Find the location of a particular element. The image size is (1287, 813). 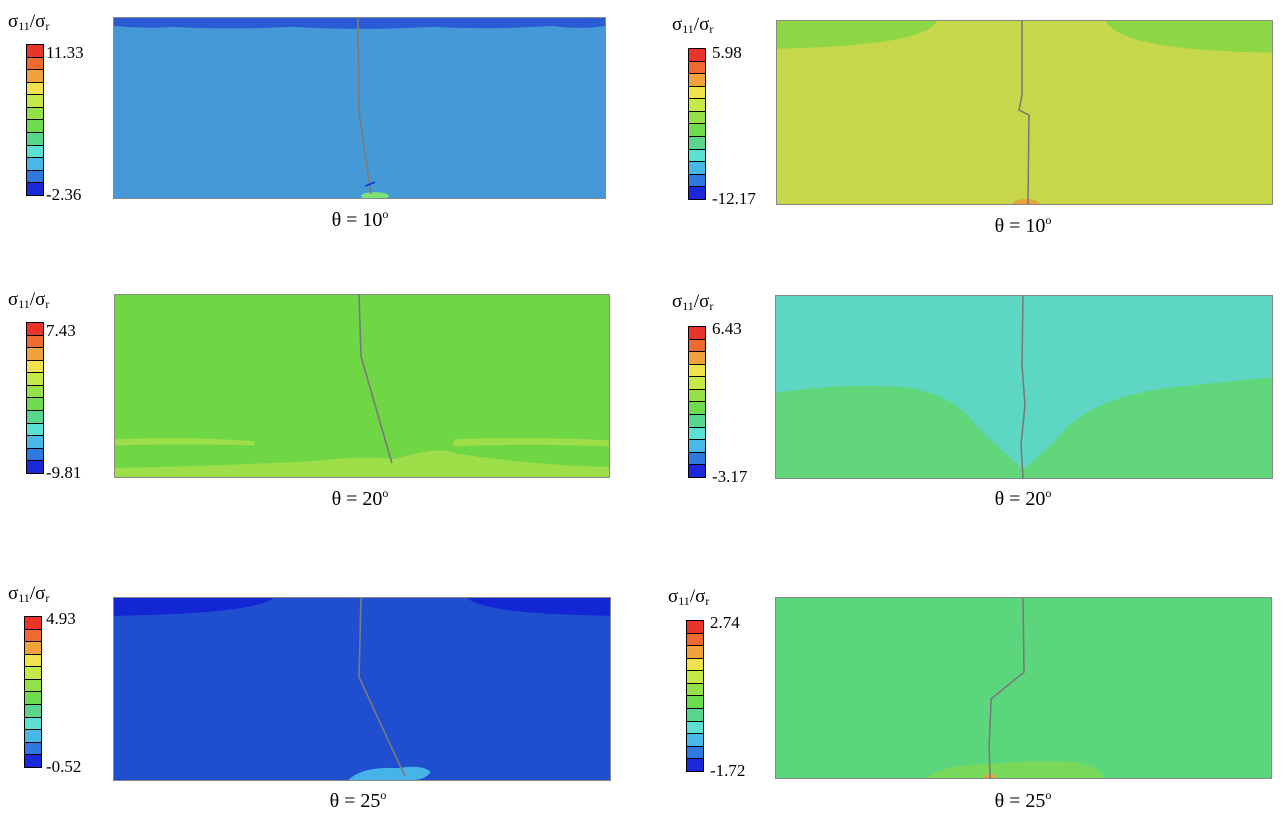

legend-max-label: 4.93 is located at coordinates (61, 618).